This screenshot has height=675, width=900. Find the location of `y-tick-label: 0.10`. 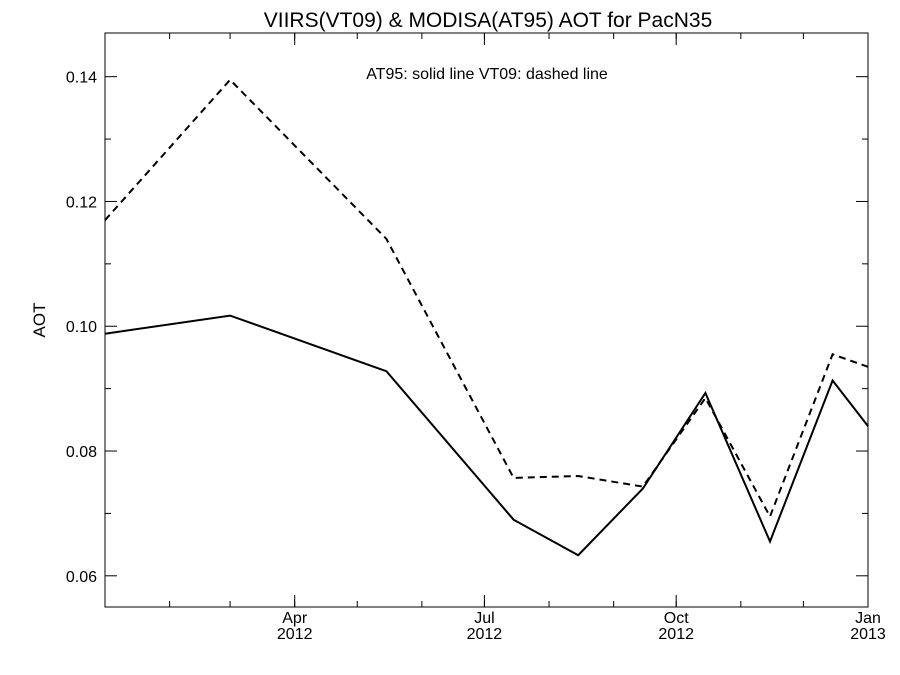

y-tick-label: 0.10 is located at coordinates (81, 327).